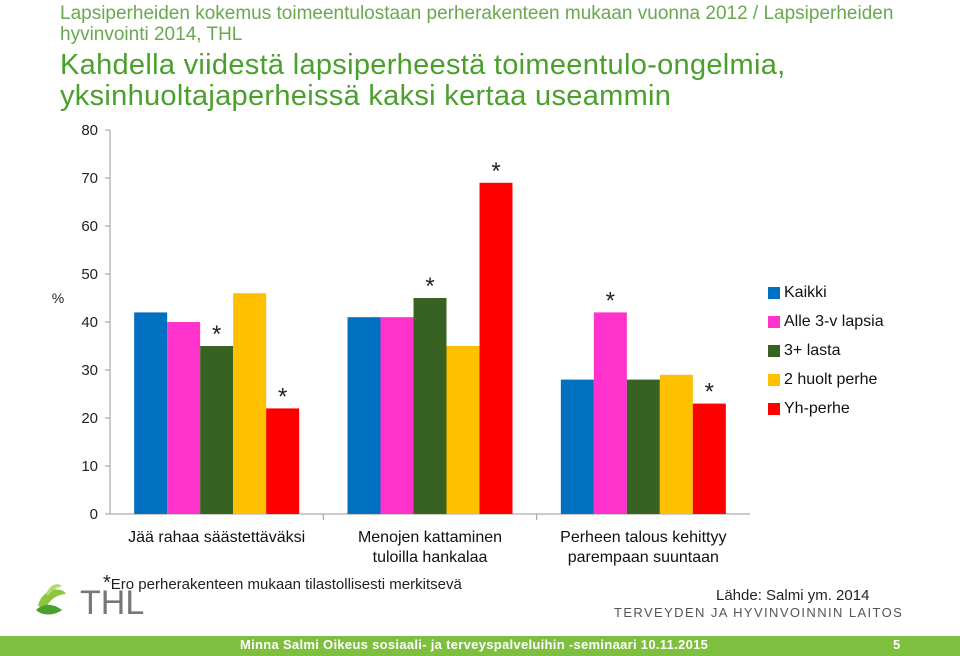 The height and width of the screenshot is (656, 960). What do you see at coordinates (831, 379) in the screenshot?
I see `legend-label: 2 huolt perhe` at bounding box center [831, 379].